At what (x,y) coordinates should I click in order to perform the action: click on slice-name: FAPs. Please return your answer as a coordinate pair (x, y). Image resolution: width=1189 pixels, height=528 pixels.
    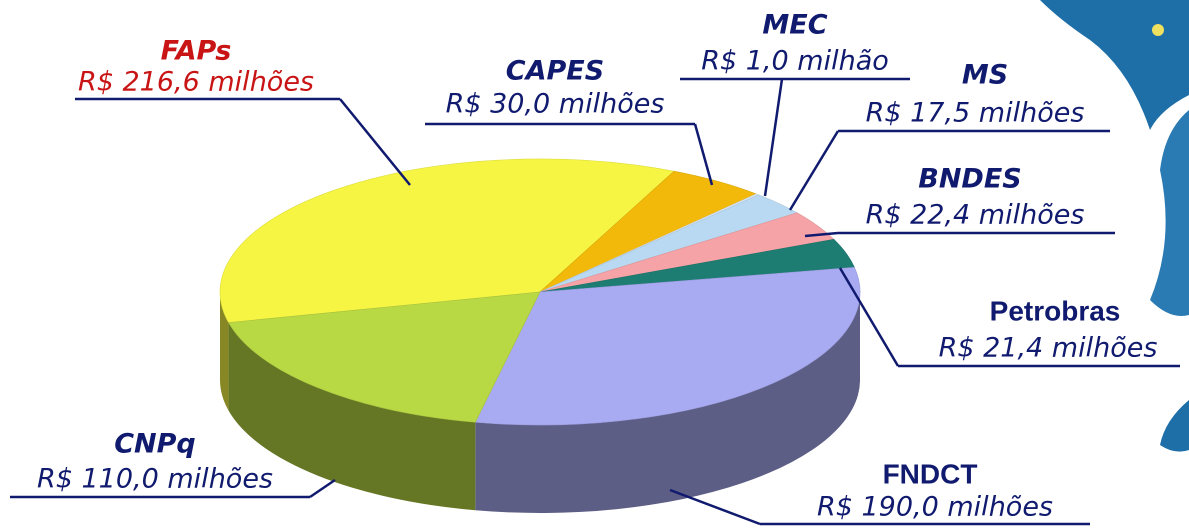
    Looking at the image, I should click on (196, 51).